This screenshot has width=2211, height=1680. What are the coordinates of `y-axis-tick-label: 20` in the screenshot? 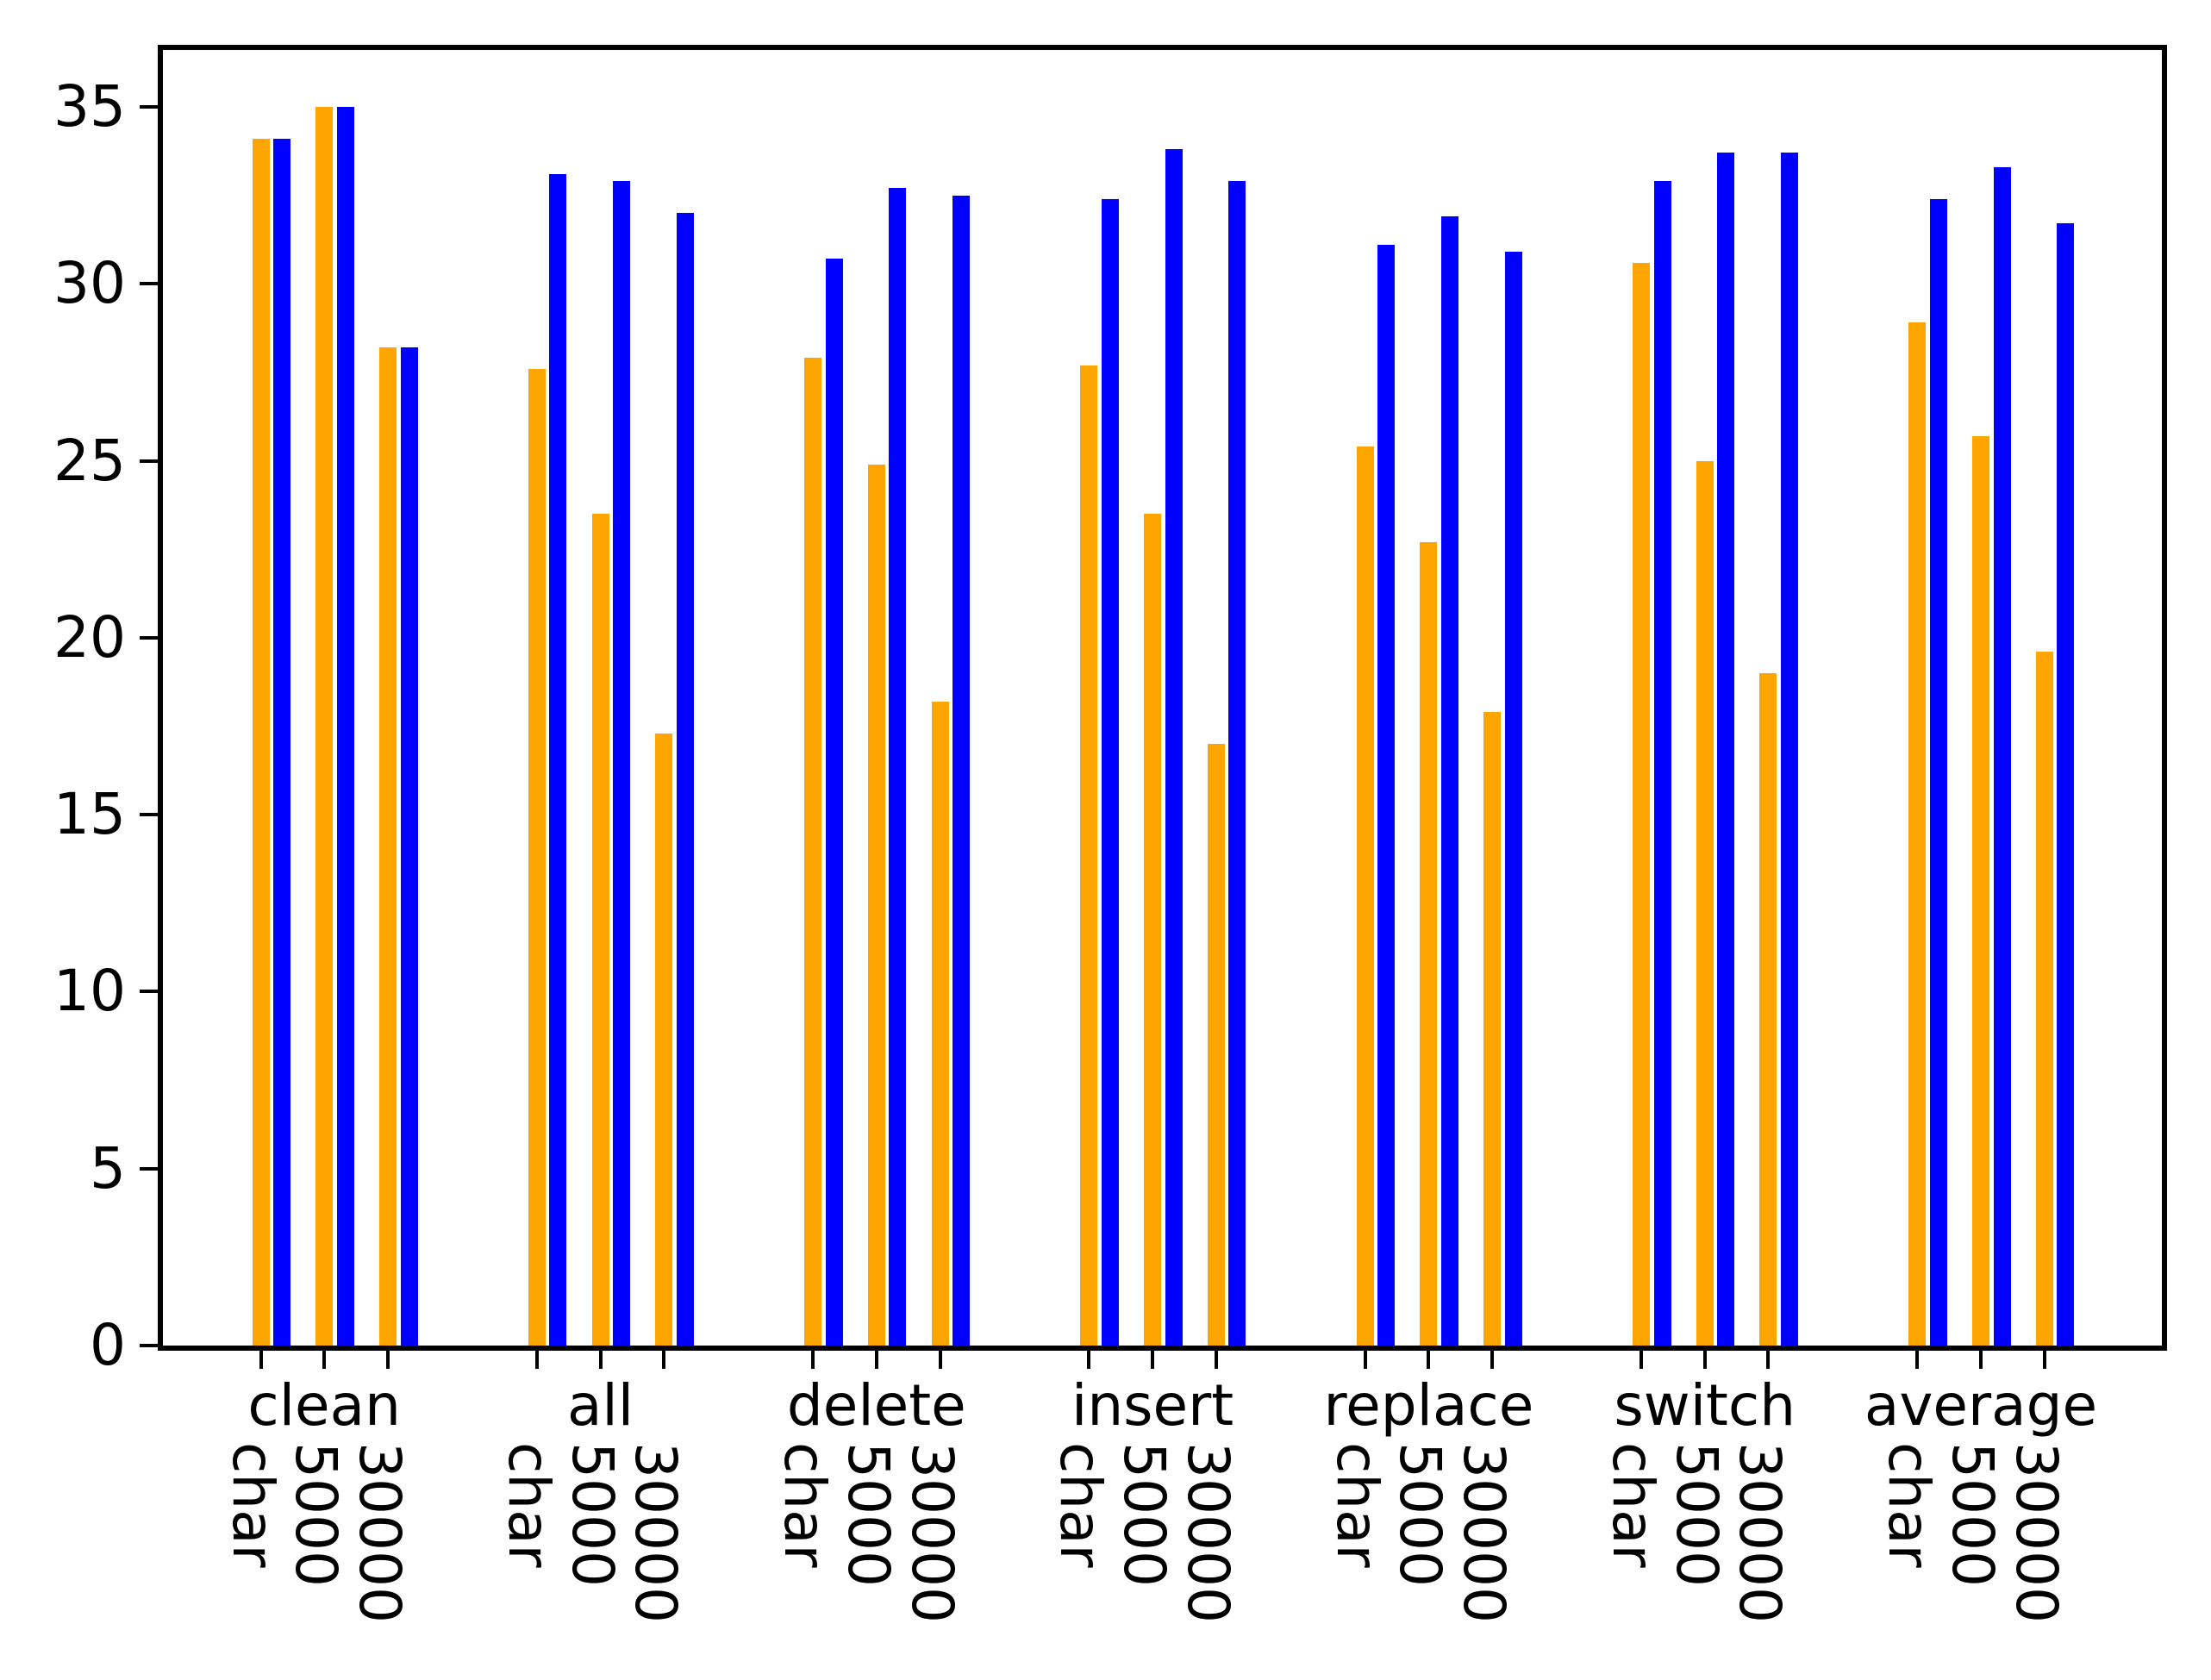 It's located at (89, 637).